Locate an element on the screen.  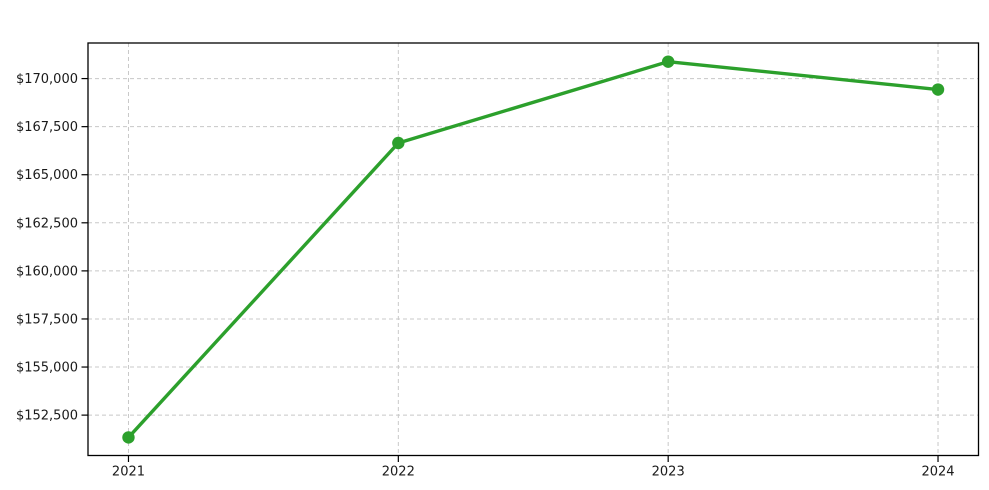
x-tick-label: 2023 is located at coordinates (668, 472).